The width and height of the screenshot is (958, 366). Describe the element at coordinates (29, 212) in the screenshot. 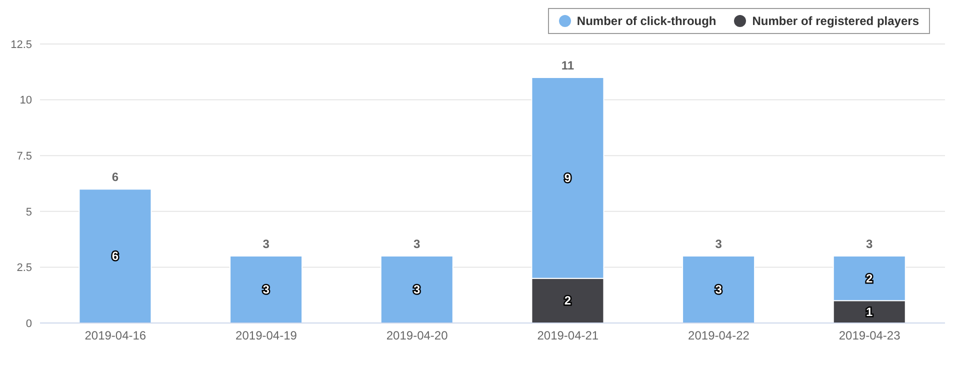

I see `y-tick-label: 5` at that location.